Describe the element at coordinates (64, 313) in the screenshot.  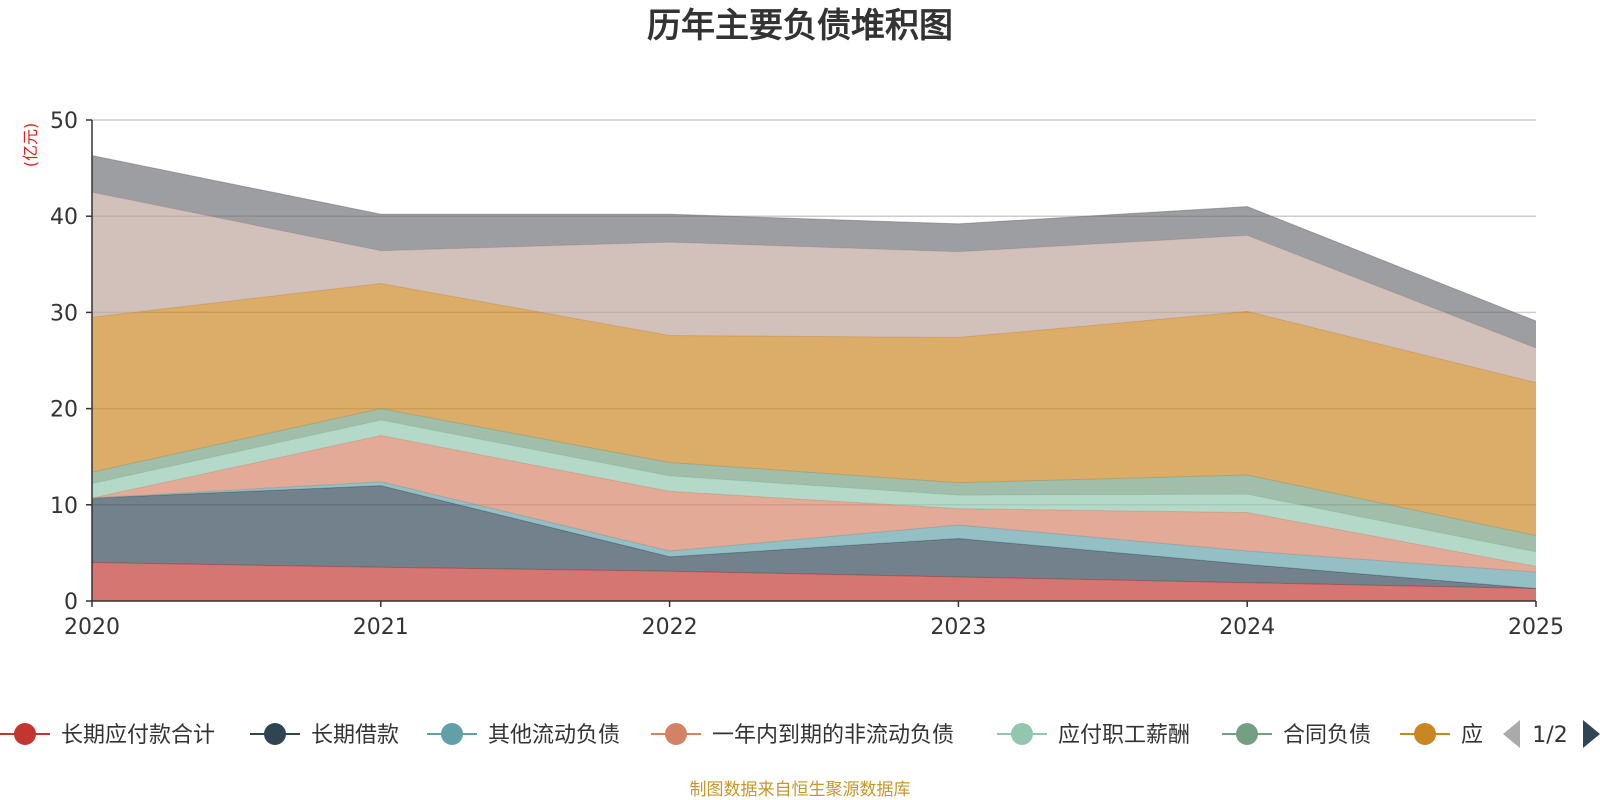
I see `y-tick-label: 30` at that location.